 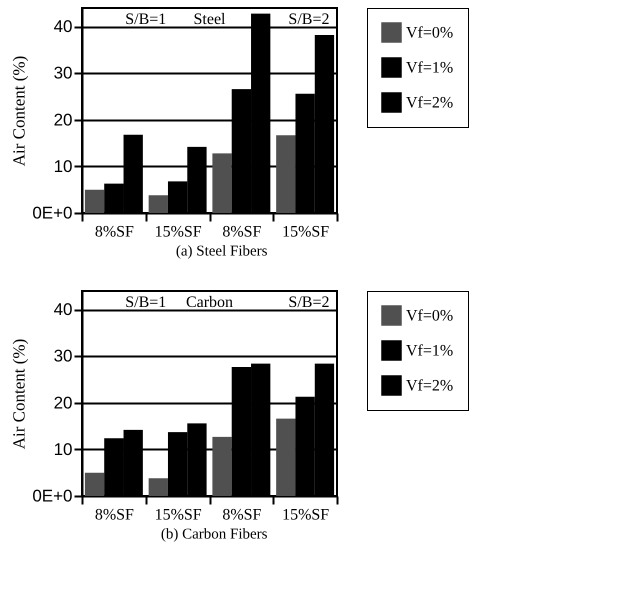 What do you see at coordinates (210, 302) in the screenshot?
I see `annotation: Carbon` at bounding box center [210, 302].